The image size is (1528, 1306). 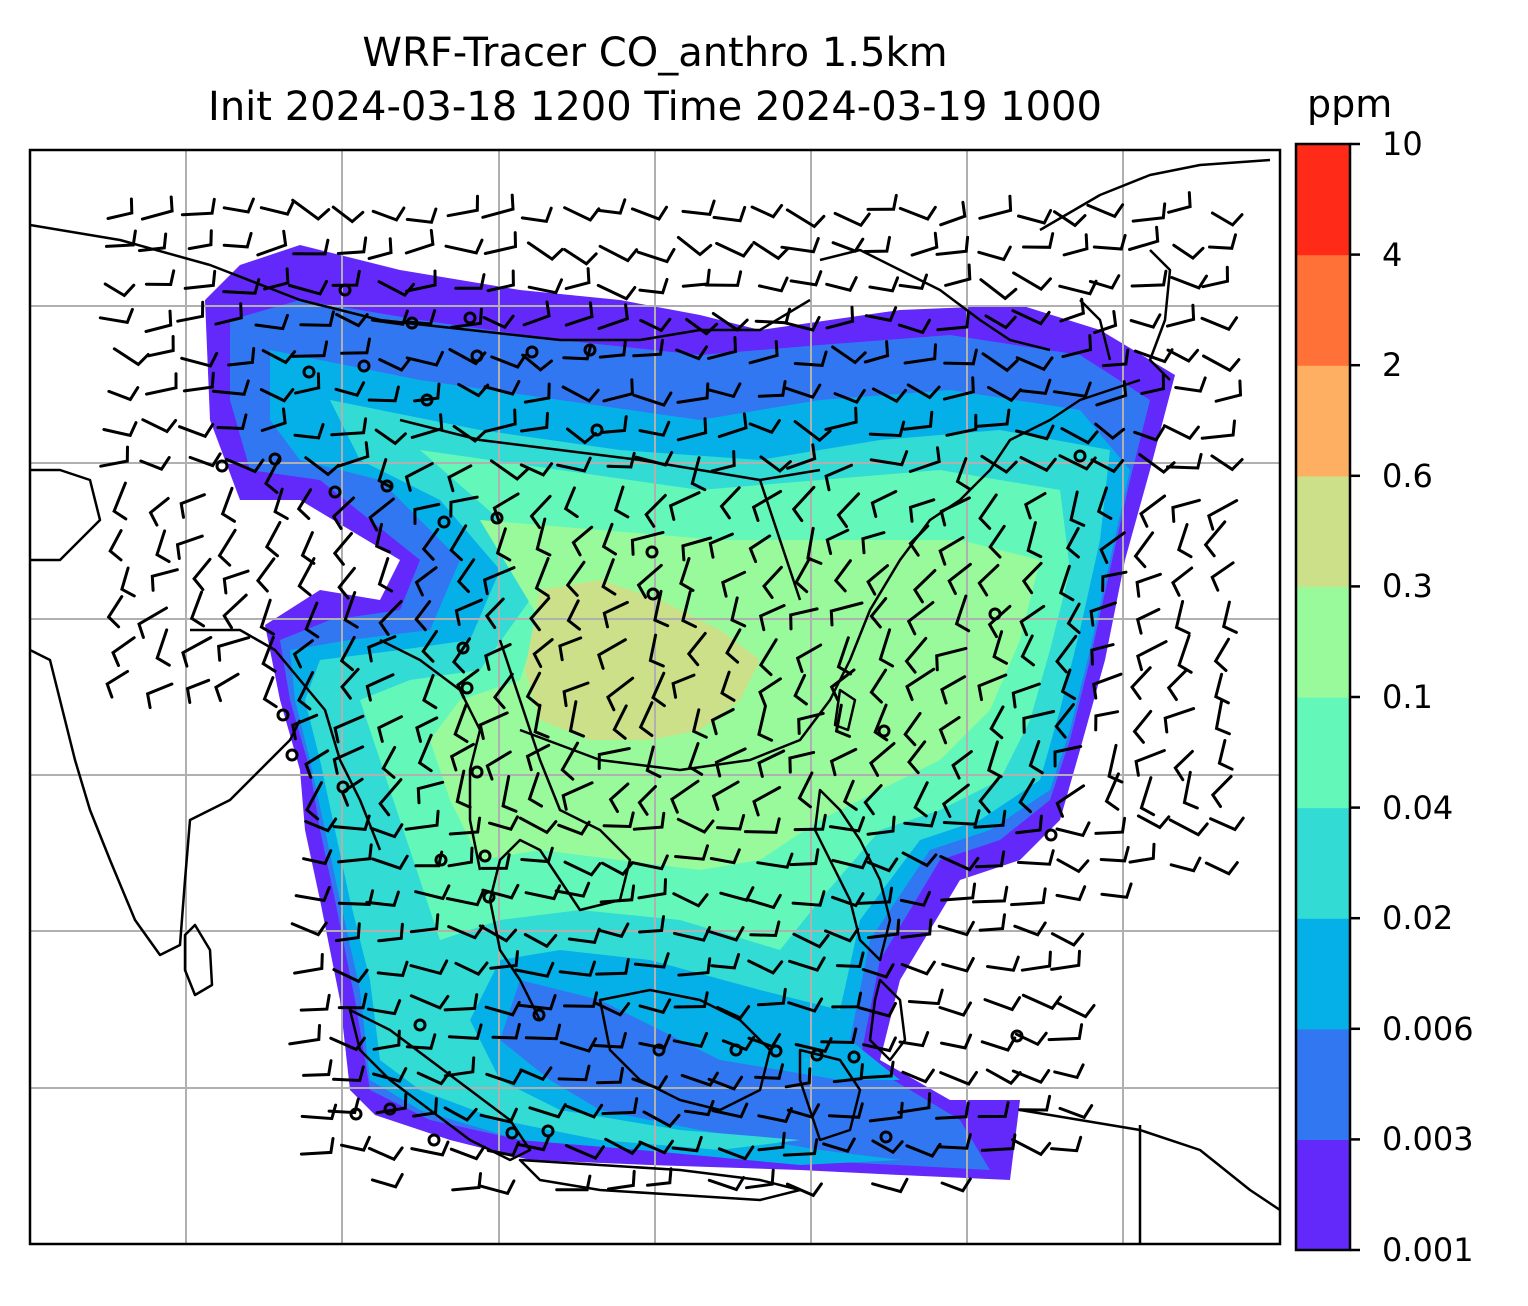 What do you see at coordinates (1418, 807) in the screenshot?
I see `colorbar-tick-label: 0.04` at bounding box center [1418, 807].